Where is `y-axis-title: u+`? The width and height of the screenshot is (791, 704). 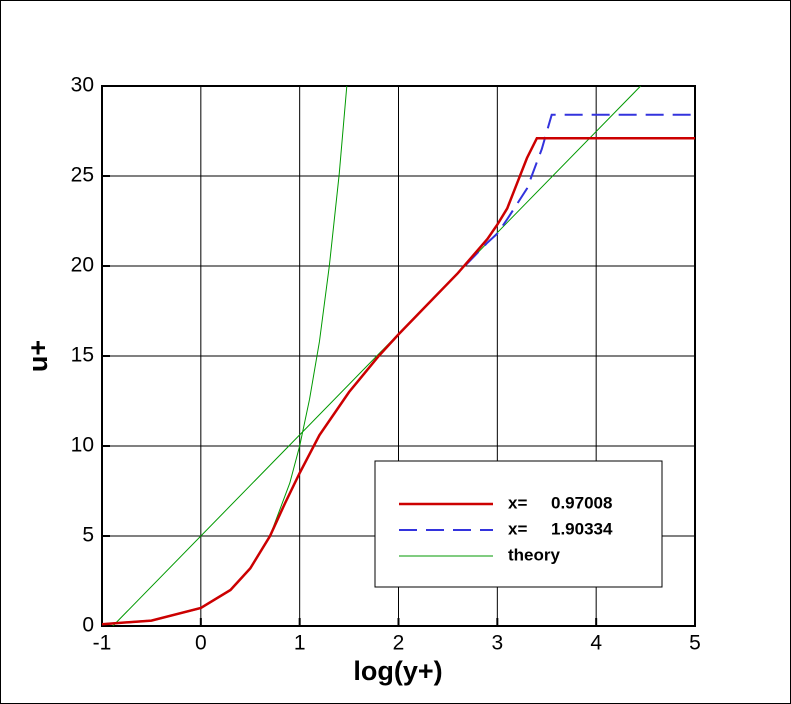 y-axis-title: u+ is located at coordinates (38, 356).